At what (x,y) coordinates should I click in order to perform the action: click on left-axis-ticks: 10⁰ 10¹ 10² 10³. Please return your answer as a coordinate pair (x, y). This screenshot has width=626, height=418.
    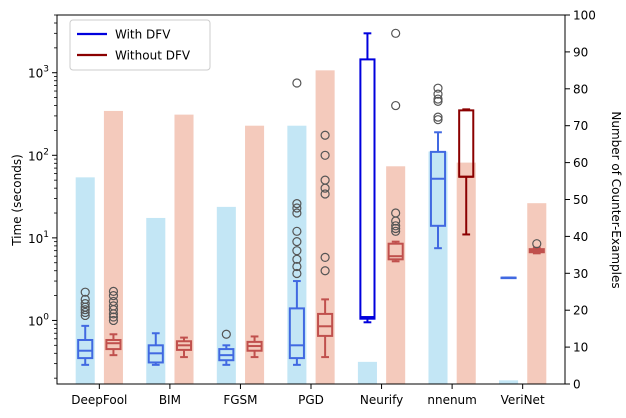
    Looking at the image, I should click on (42, 196).